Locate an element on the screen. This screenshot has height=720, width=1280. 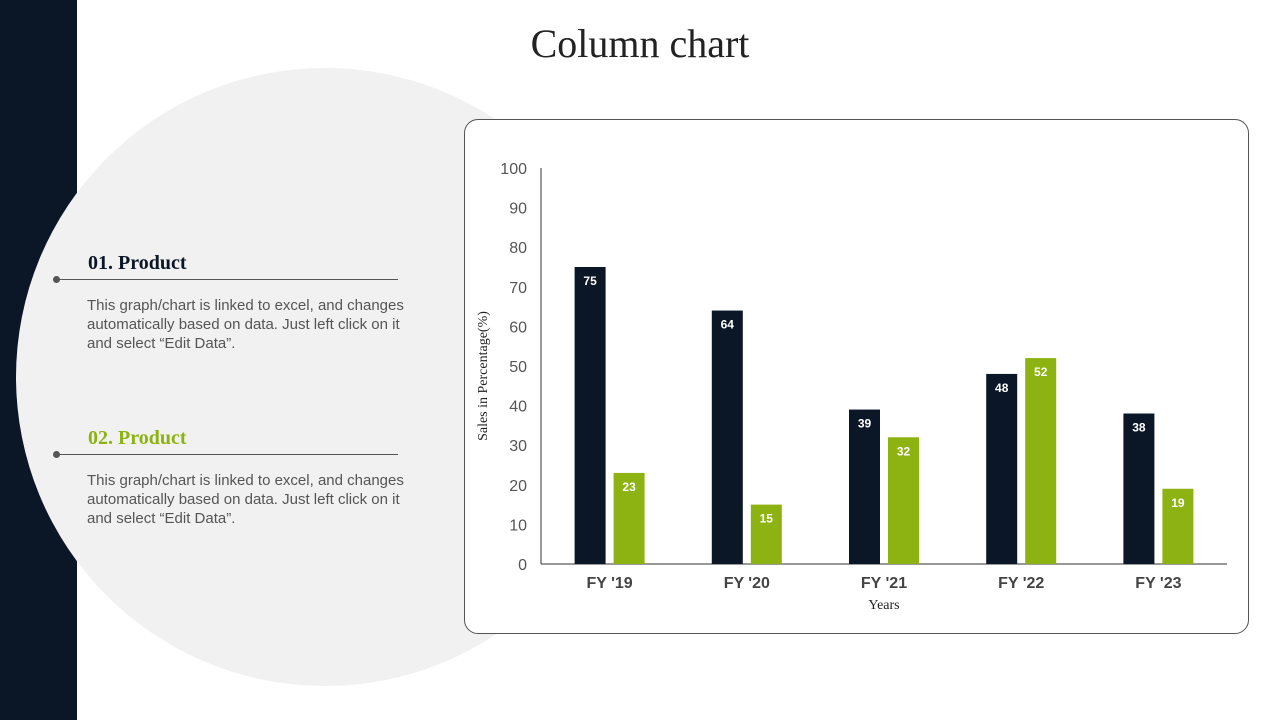
bar-data-label: 23 is located at coordinates (629, 487).